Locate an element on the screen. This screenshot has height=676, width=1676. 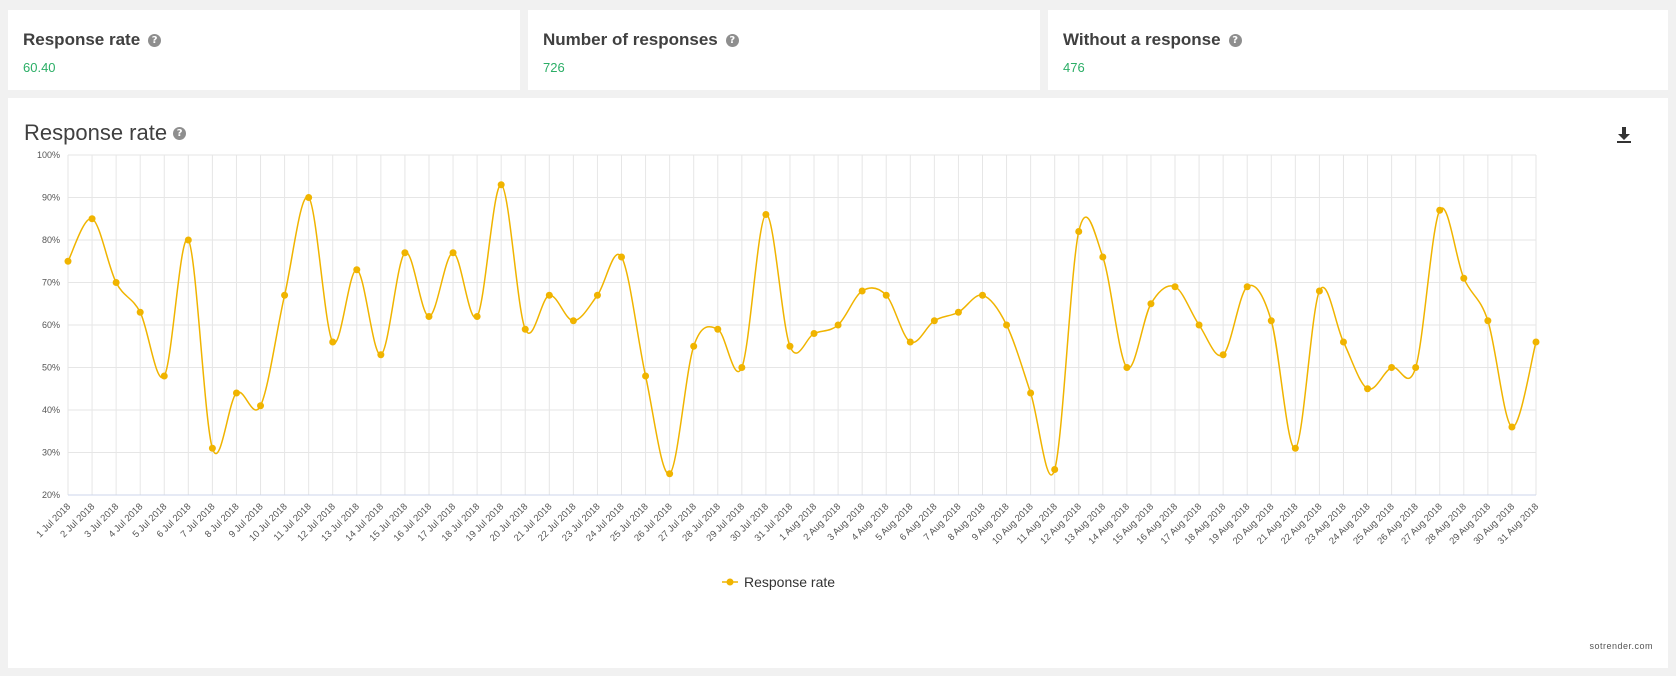
y-tick-label: 20% is located at coordinates (51, 495).